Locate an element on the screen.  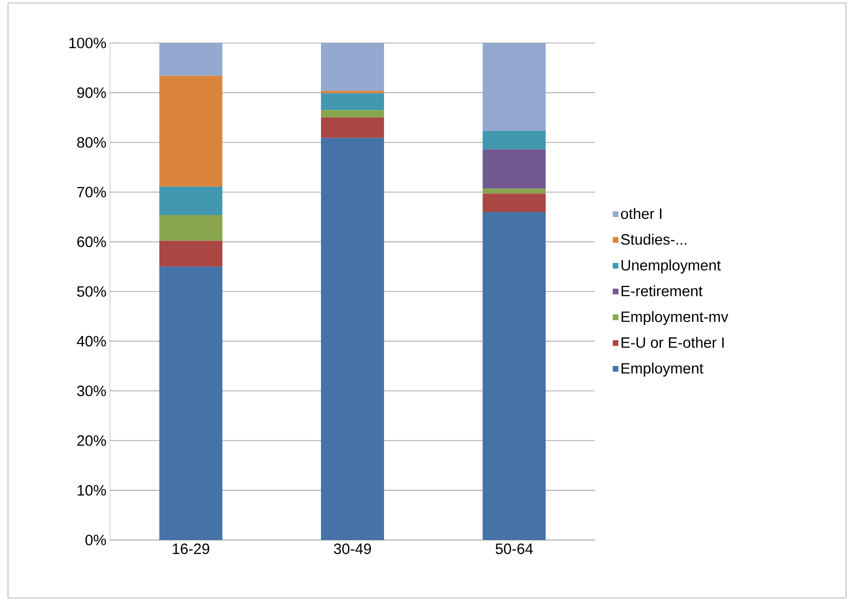
y-tick-label: 40% is located at coordinates (91, 341).